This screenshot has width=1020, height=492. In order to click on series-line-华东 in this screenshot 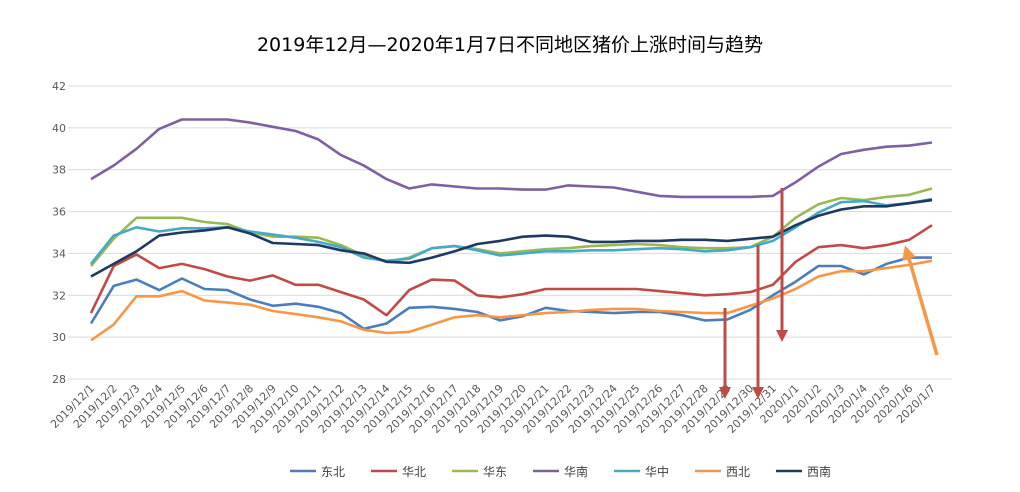, I will do `click(511, 227)`.